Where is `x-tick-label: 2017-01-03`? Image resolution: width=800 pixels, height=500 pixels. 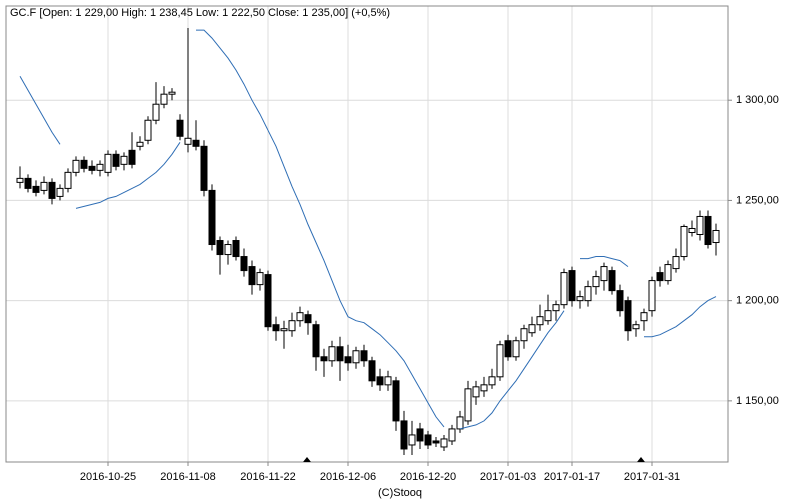 x-tick-label: 2017-01-03 is located at coordinates (508, 477).